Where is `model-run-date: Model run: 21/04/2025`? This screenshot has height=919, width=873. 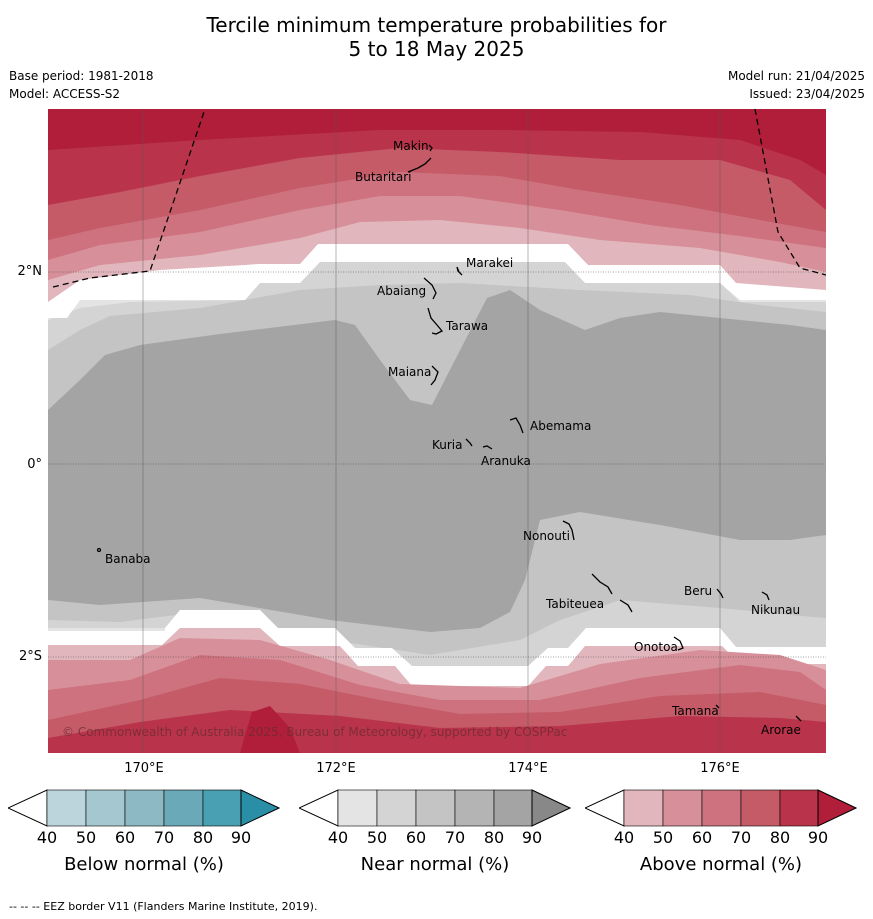 model-run-date: Model run: 21/04/2025 is located at coordinates (796, 76).